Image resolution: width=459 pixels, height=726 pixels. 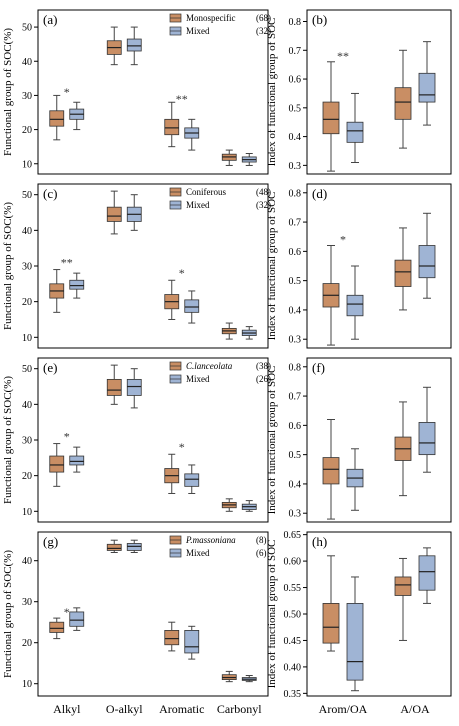 What do you see at coordinates (263, 379) in the screenshot?
I see `legend-count: (26)` at bounding box center [263, 379].